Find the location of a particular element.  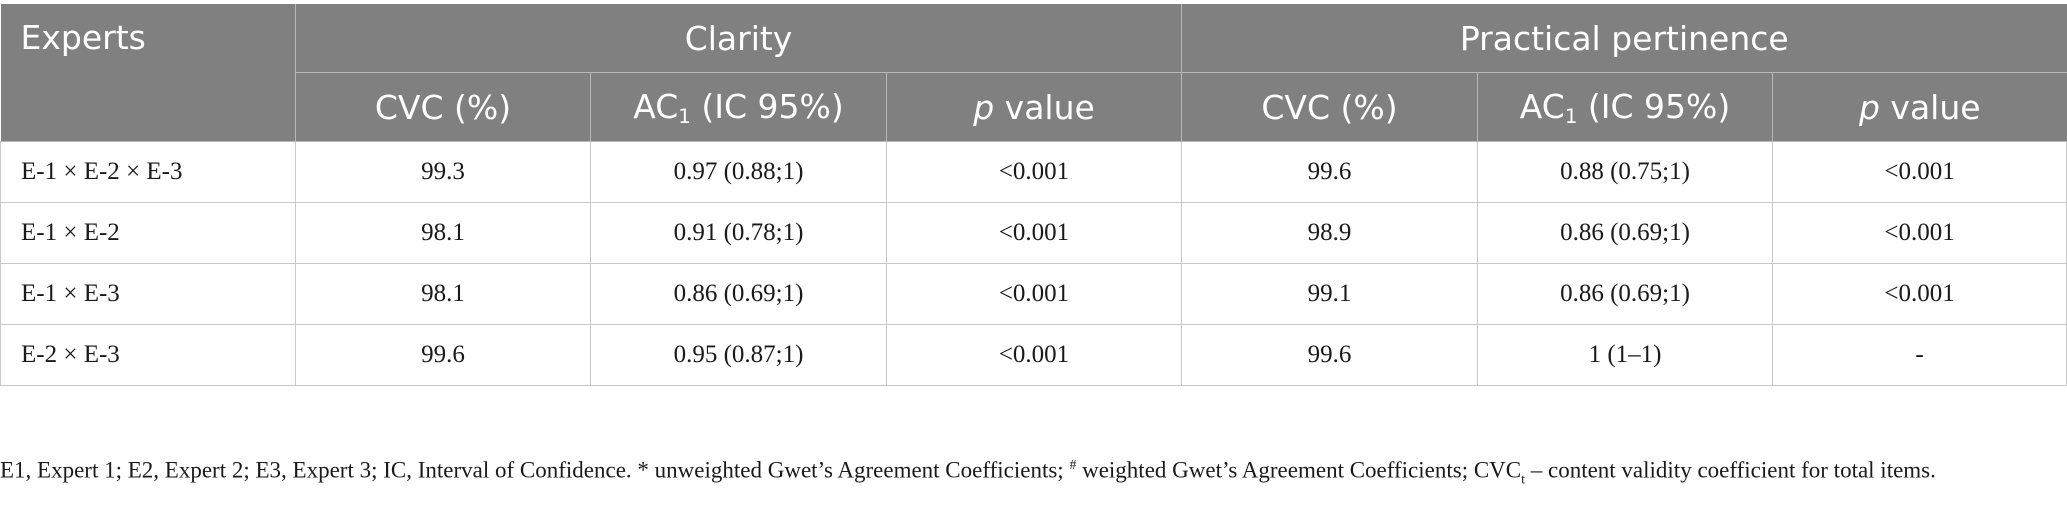

clarity-ac1-cell: 0.97 (0.88;1) is located at coordinates (738, 172).